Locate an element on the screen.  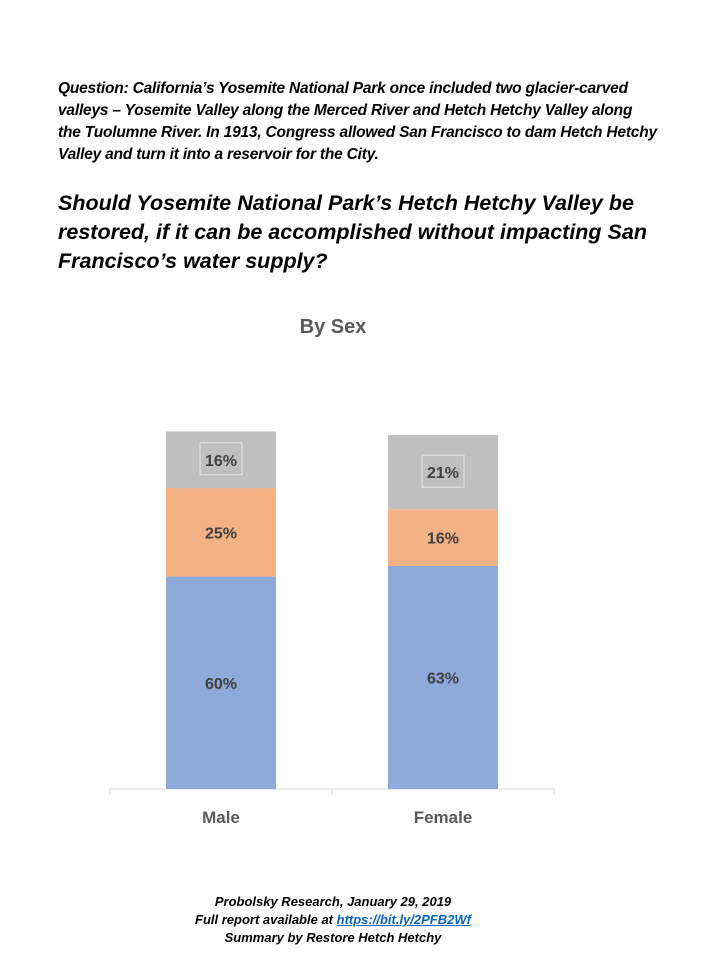
x-tick-label: Female is located at coordinates (443, 817).